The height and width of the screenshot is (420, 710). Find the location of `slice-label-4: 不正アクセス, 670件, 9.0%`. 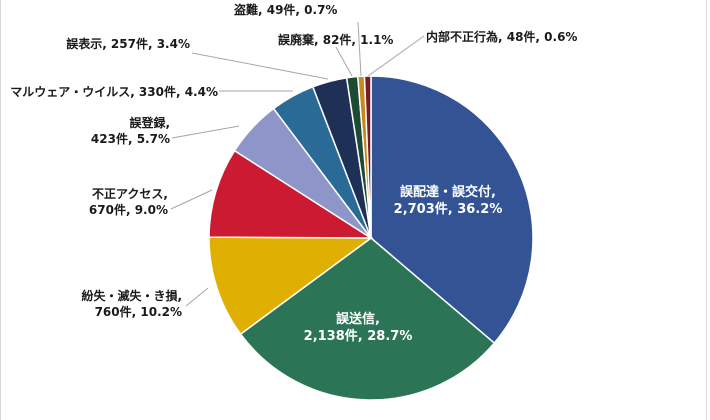

slice-label-4: 不正アクセス, 670件, 9.0% is located at coordinates (128, 202).